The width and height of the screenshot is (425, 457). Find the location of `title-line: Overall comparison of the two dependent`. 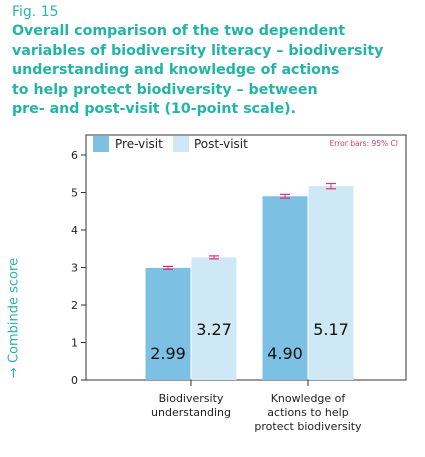

title-line: Overall comparison of the two dependent is located at coordinates (179, 31).